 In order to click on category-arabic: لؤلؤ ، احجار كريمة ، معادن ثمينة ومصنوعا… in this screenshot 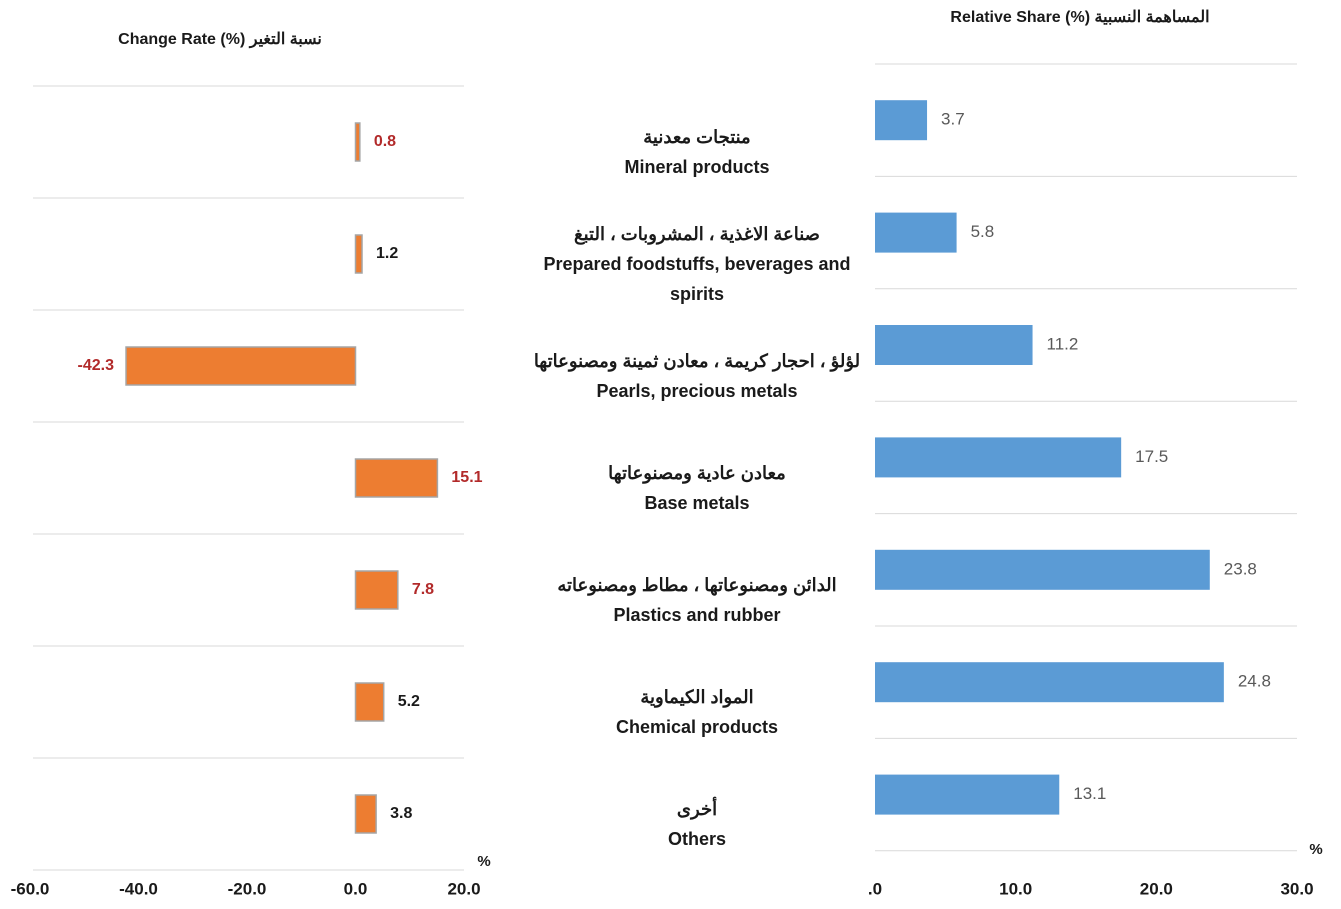, I will do `click(697, 361)`.